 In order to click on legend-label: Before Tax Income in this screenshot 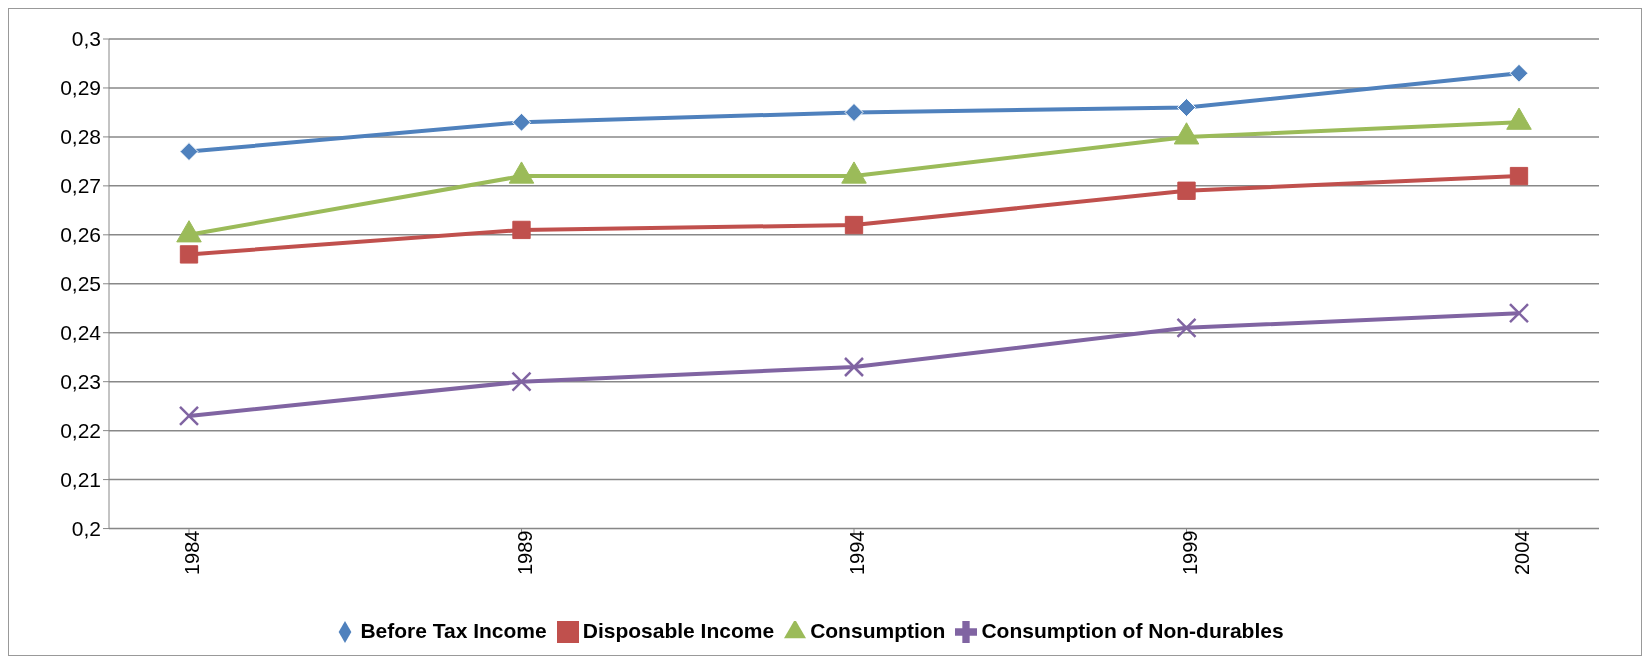, I will do `click(453, 630)`.